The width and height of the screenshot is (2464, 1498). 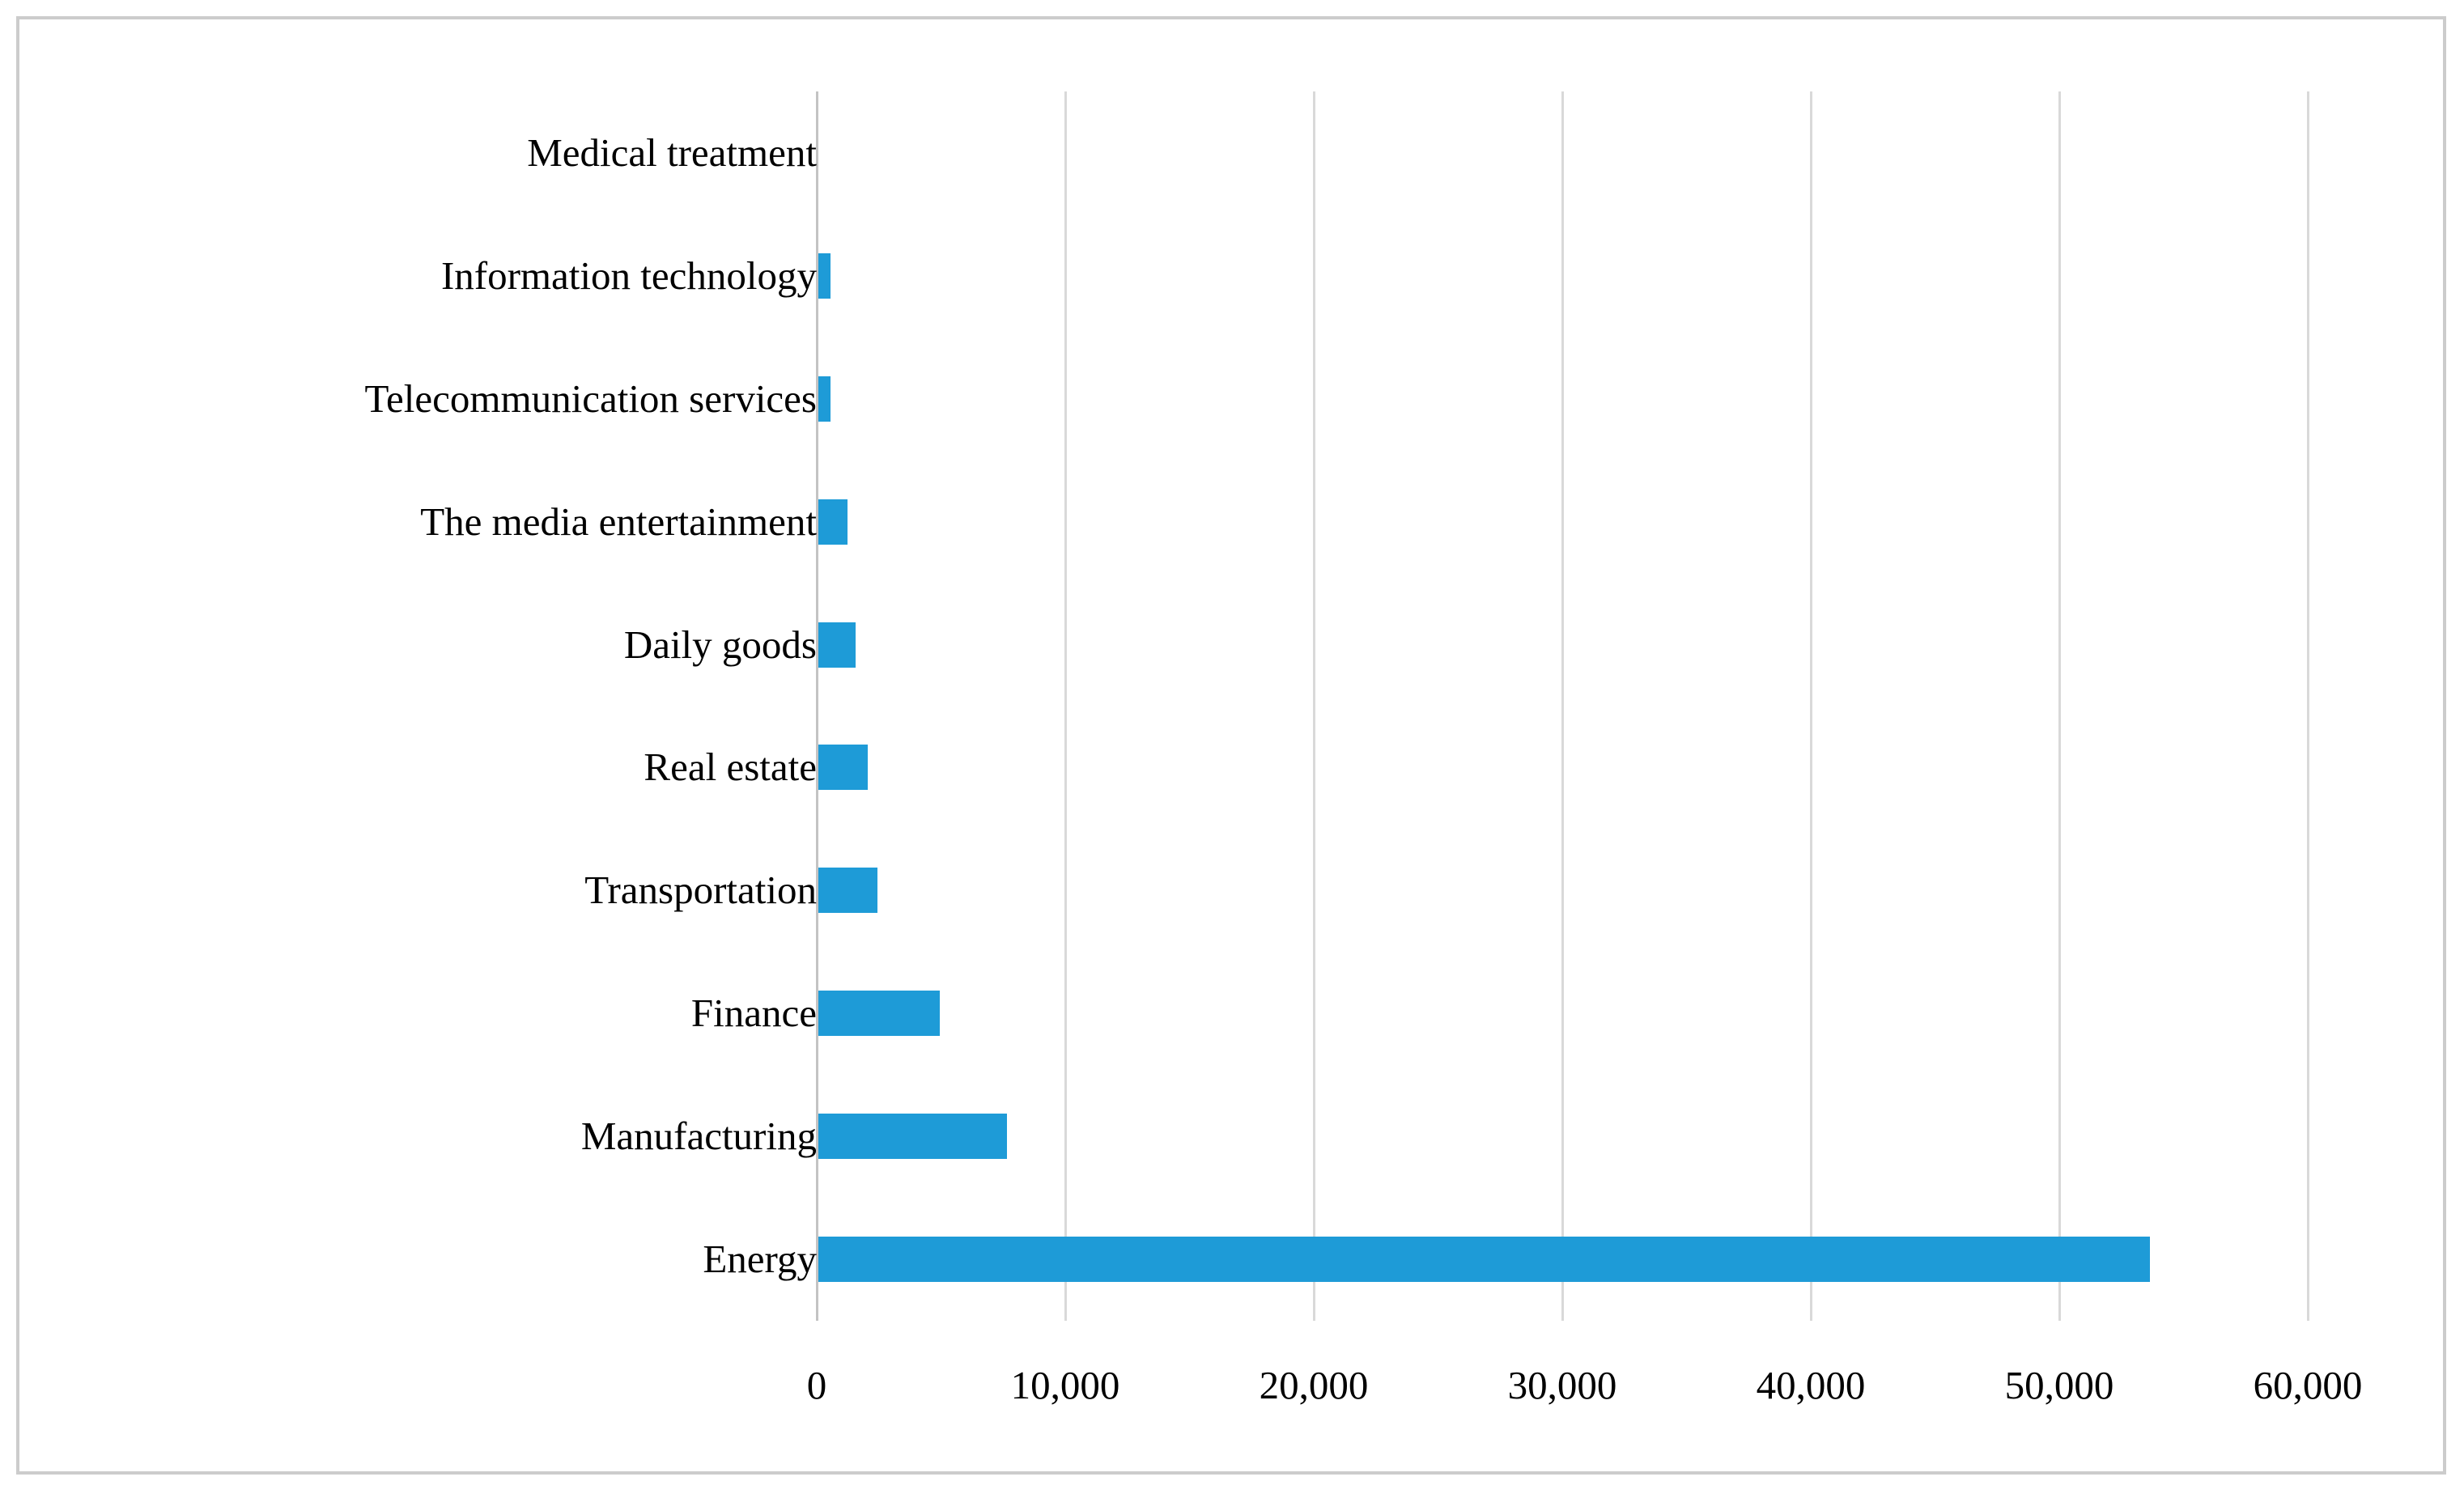 I want to click on x-tick-label-50000: 50,000, so click(x=2059, y=1385).